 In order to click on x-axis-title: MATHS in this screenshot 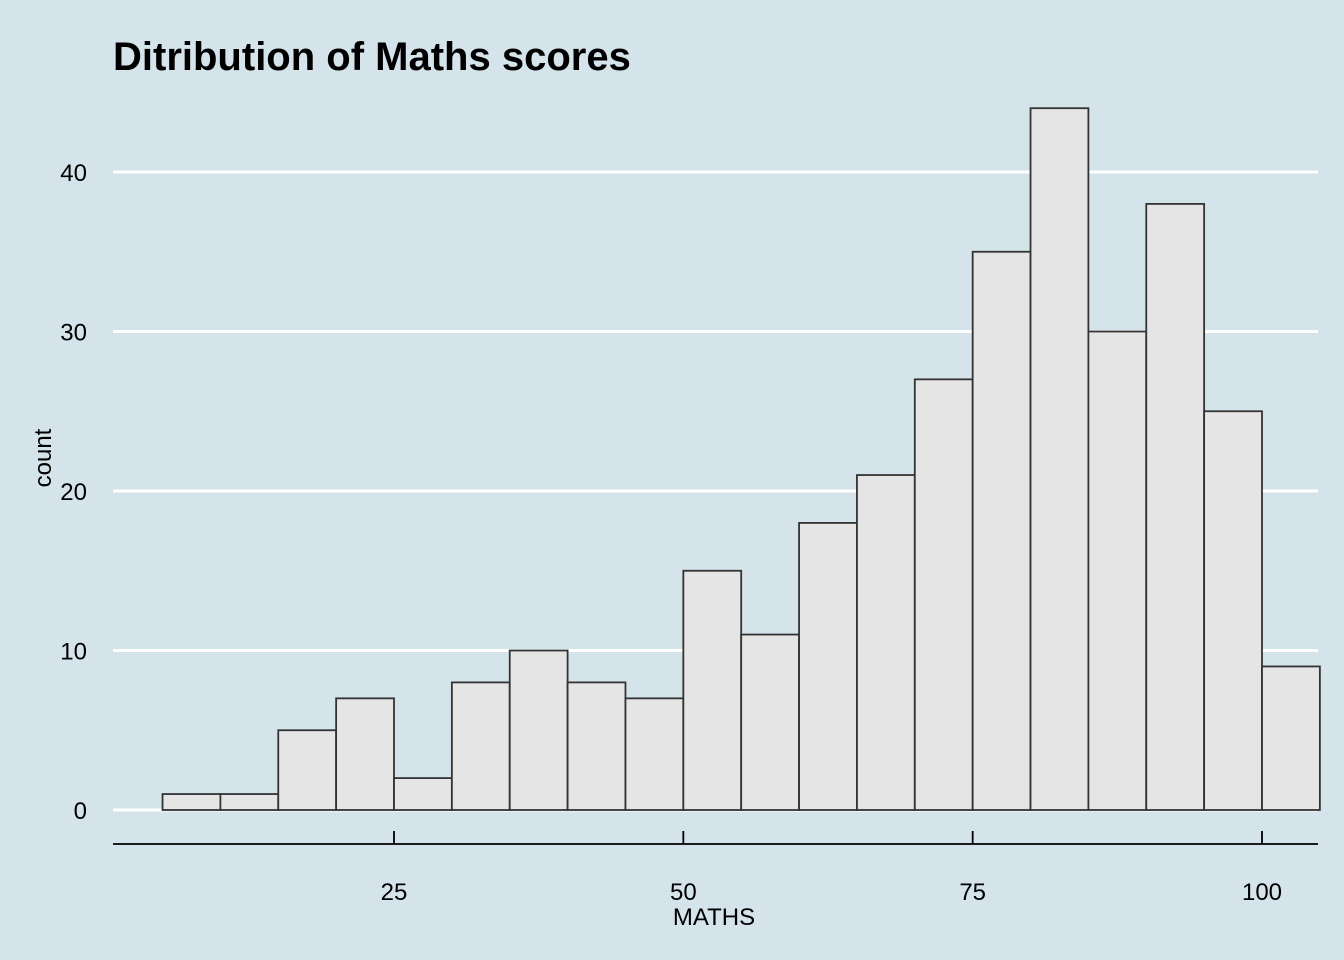, I will do `click(714, 917)`.